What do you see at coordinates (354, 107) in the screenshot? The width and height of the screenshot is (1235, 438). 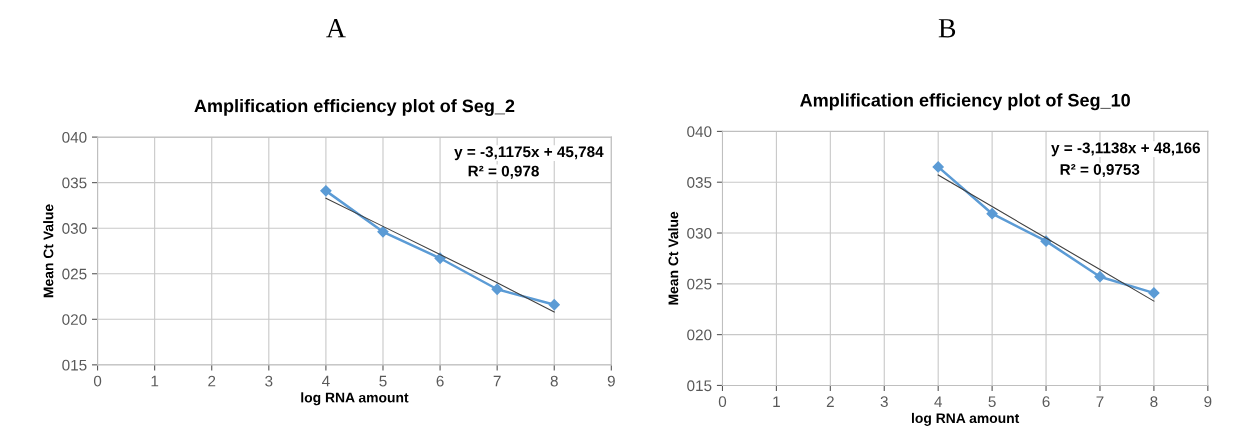 I see `chart-title: Amplification efficiency plot of Seg_2` at bounding box center [354, 107].